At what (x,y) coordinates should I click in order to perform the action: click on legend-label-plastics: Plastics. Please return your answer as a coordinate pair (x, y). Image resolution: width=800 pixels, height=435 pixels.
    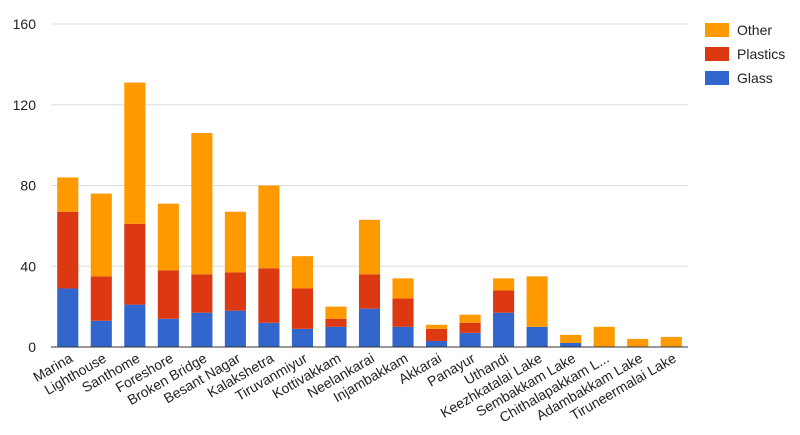
    Looking at the image, I should click on (761, 54).